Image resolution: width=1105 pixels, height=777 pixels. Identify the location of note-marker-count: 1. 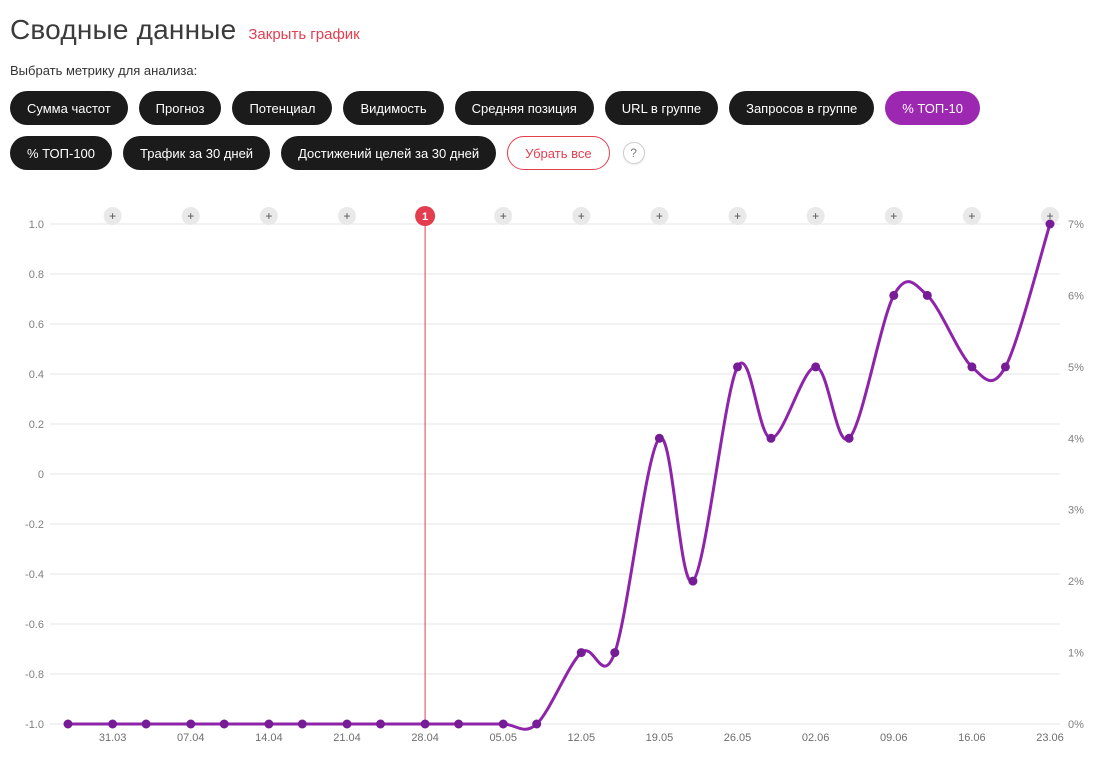
(425, 217).